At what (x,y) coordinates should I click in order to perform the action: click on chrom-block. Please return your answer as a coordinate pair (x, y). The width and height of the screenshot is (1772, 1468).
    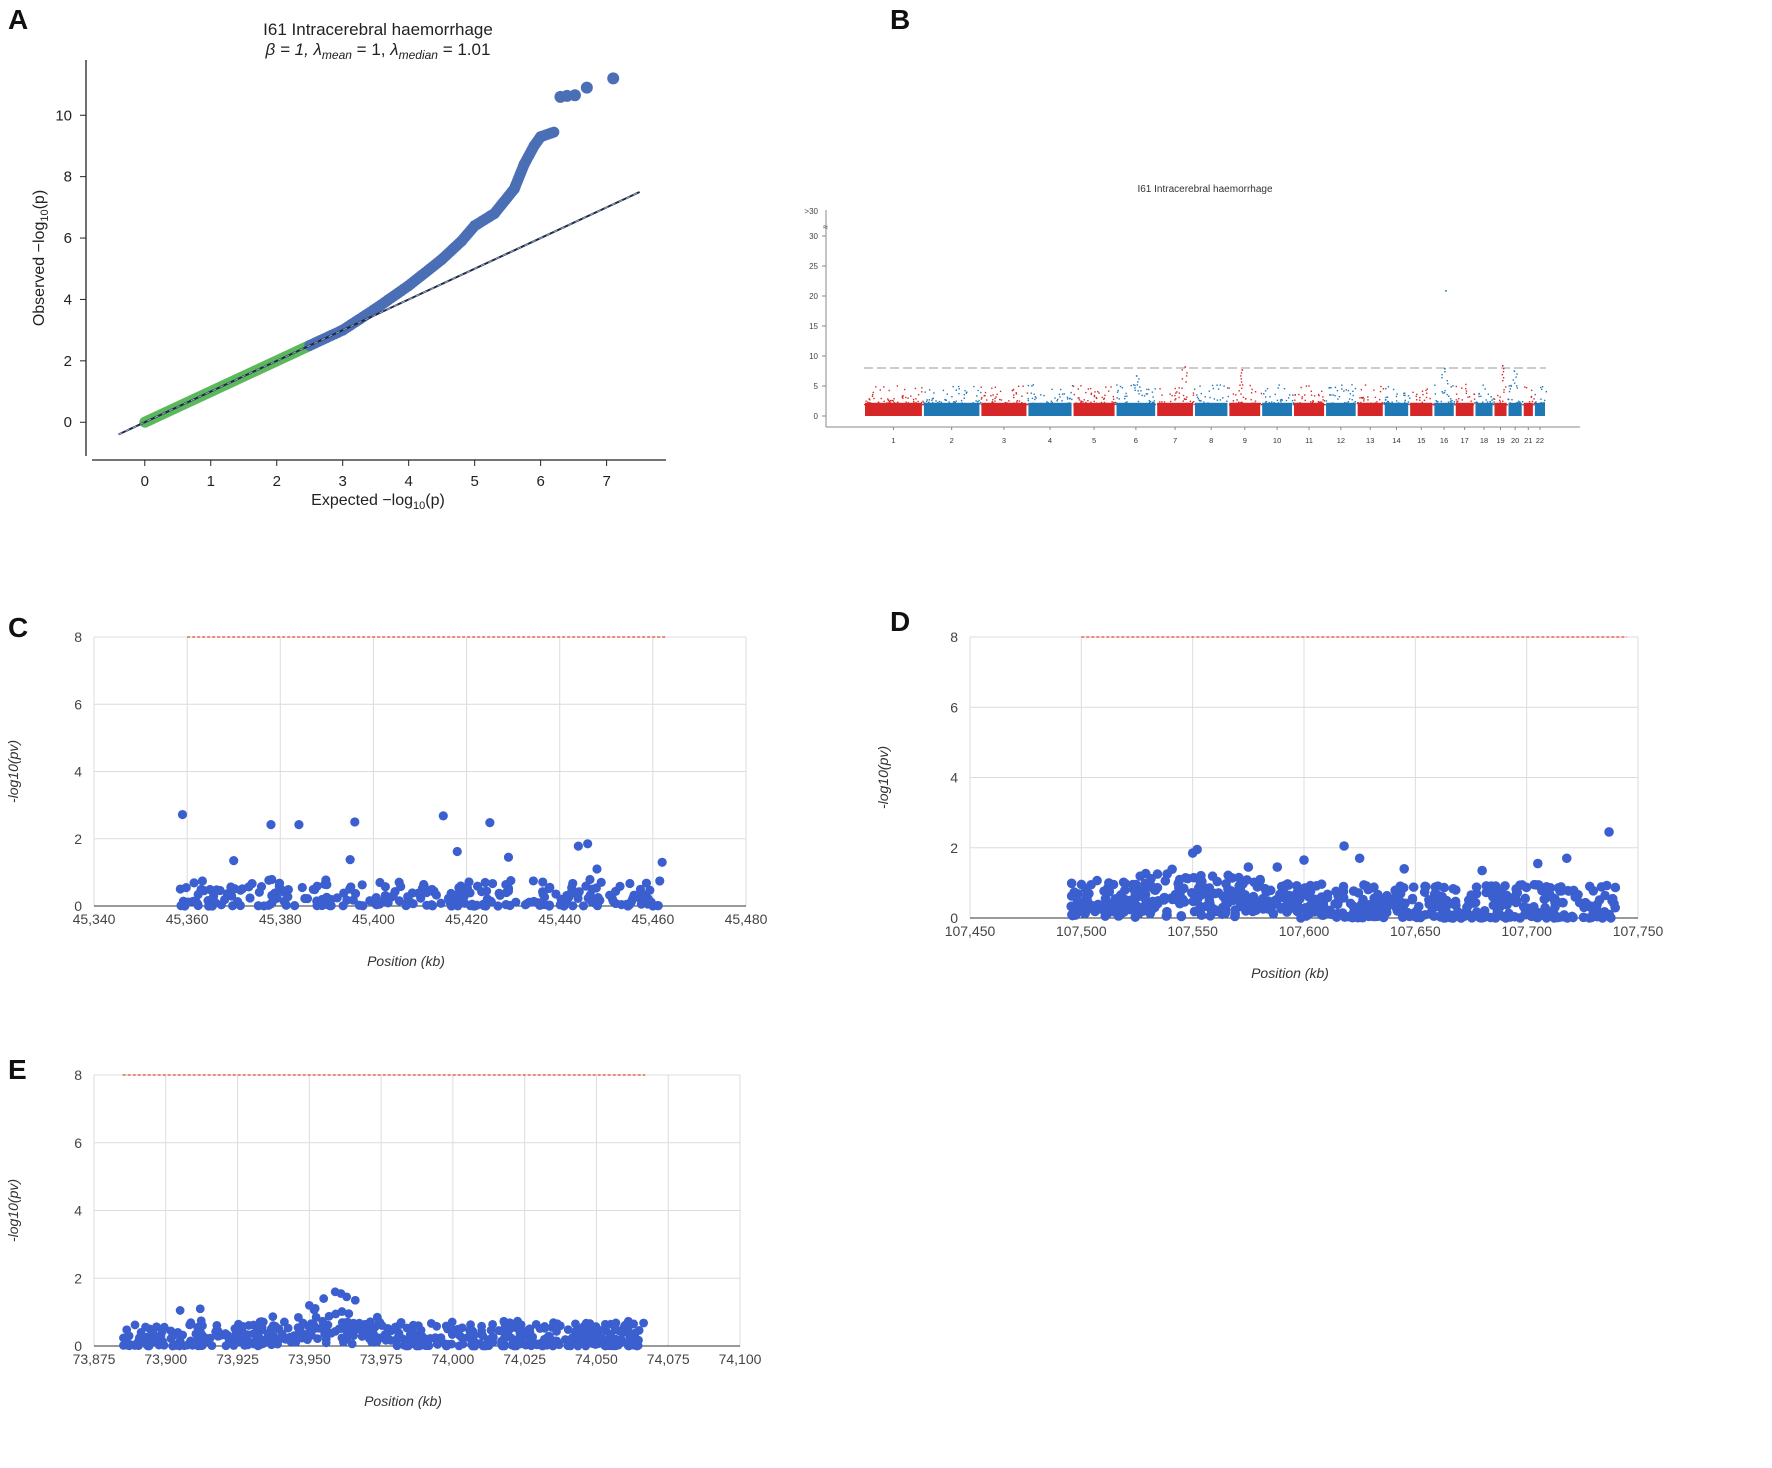
    Looking at the image, I should click on (893, 409).